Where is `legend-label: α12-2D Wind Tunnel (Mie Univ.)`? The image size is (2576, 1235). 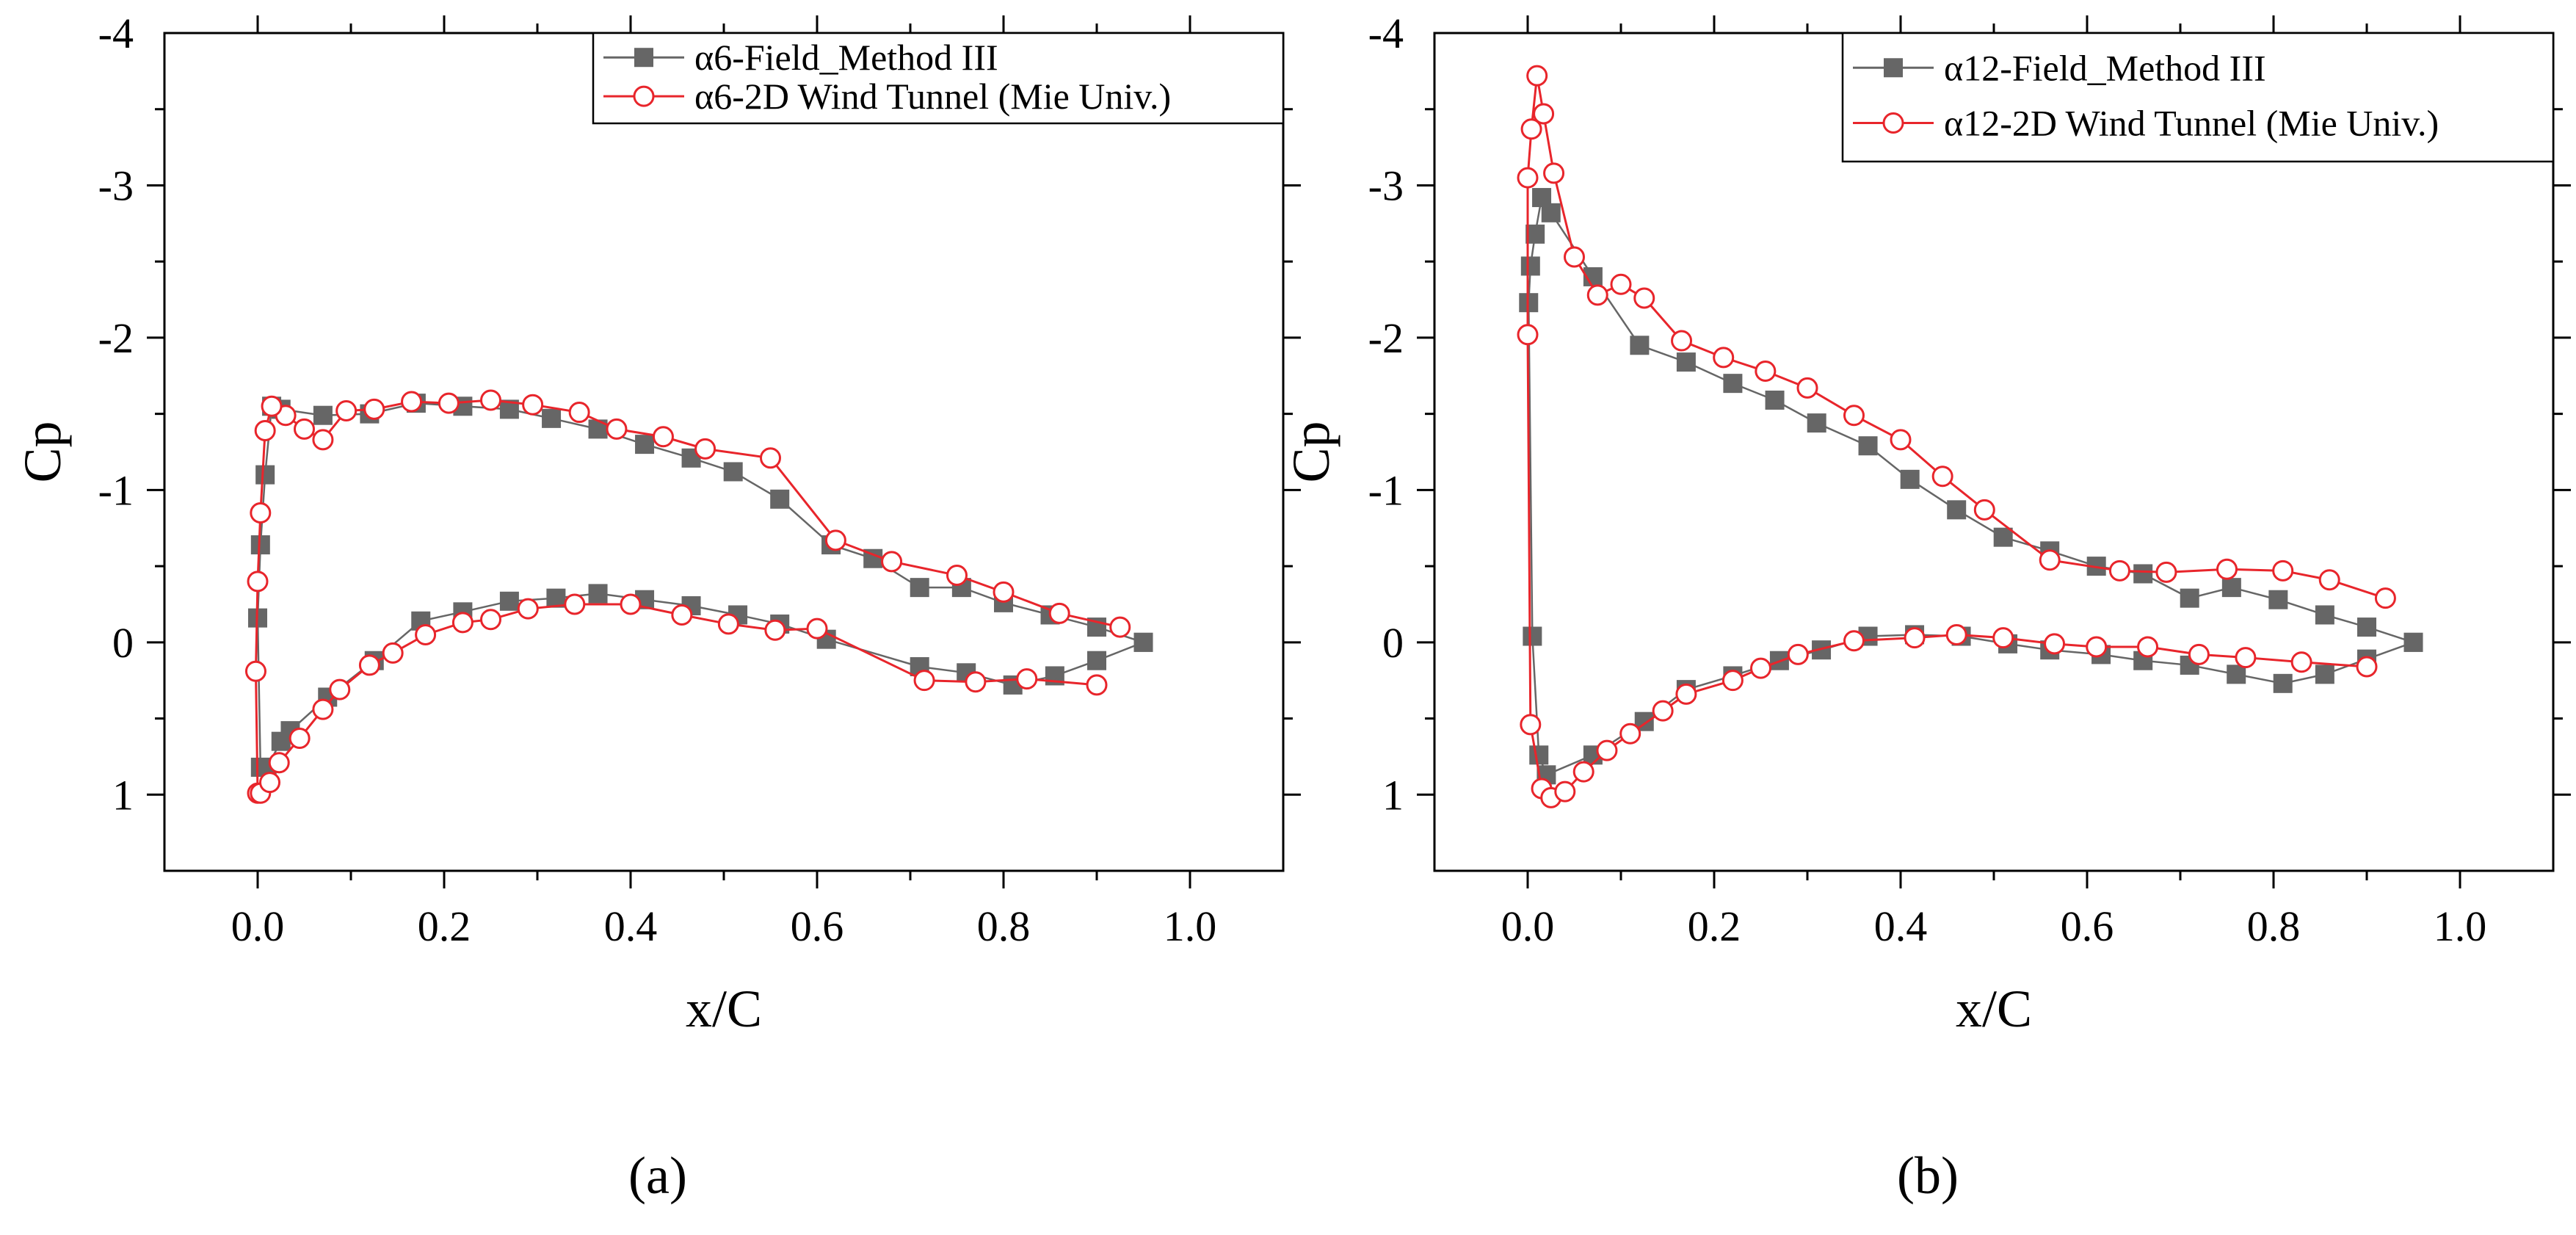
legend-label: α12-2D Wind Tunnel (Mie Univ.) is located at coordinates (2191, 123).